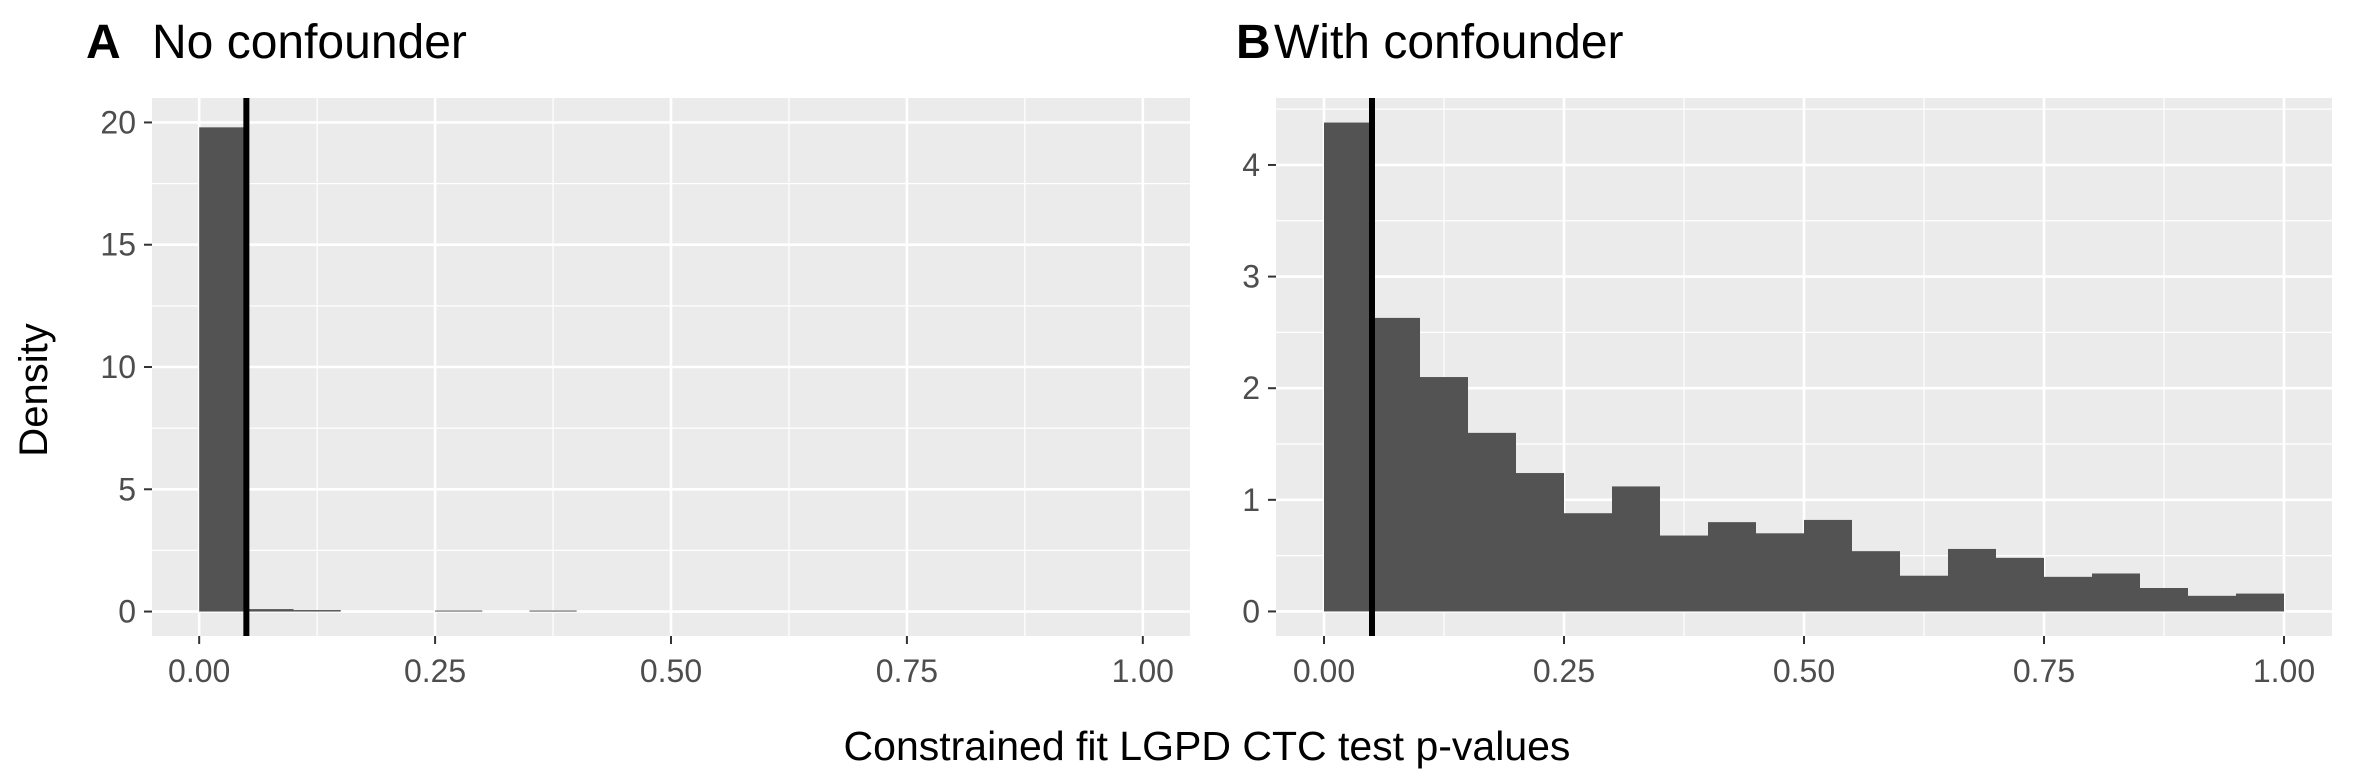 Image resolution: width=2362 pixels, height=779 pixels. What do you see at coordinates (118, 367) in the screenshot?
I see `y-tick-label: 10` at bounding box center [118, 367].